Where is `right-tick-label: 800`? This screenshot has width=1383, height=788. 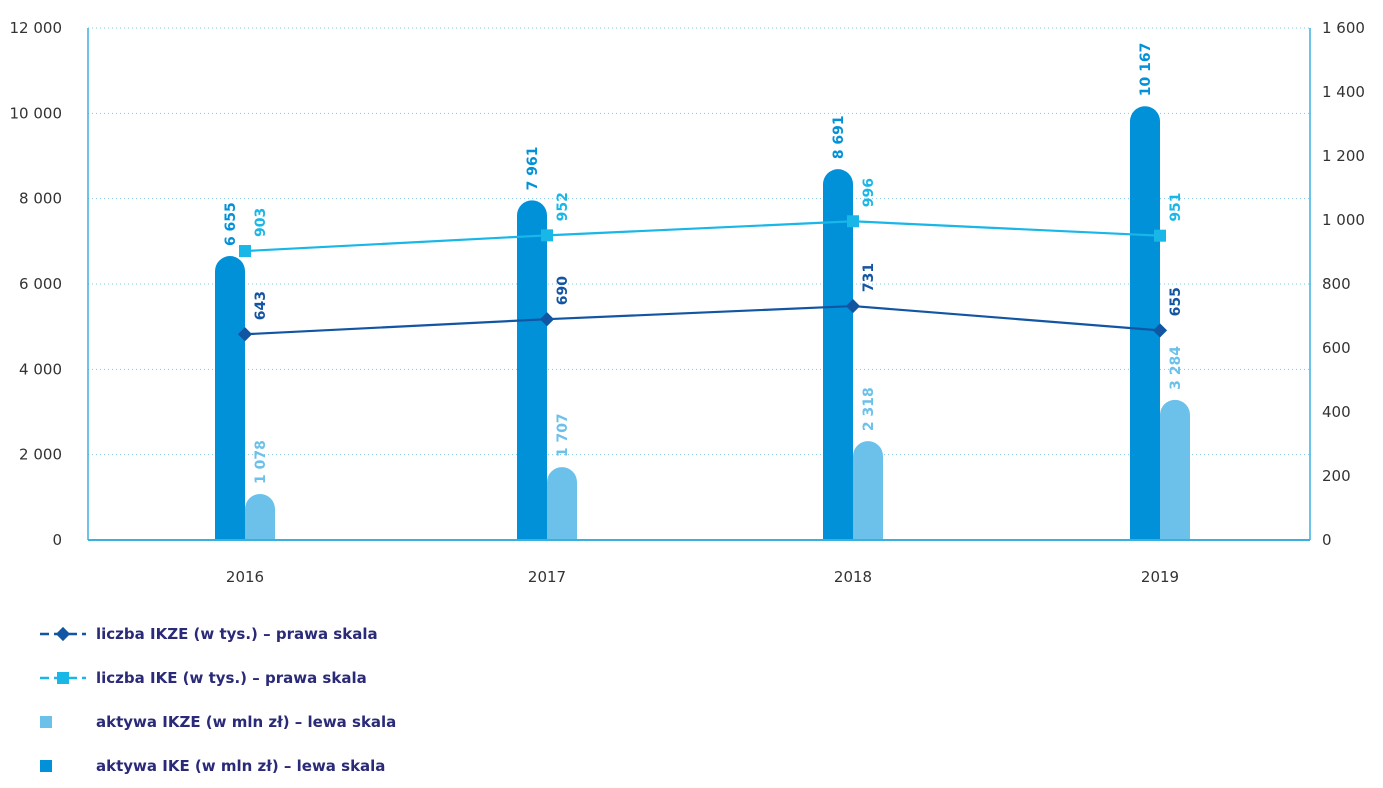
right-tick-label: 800 is located at coordinates (1336, 284).